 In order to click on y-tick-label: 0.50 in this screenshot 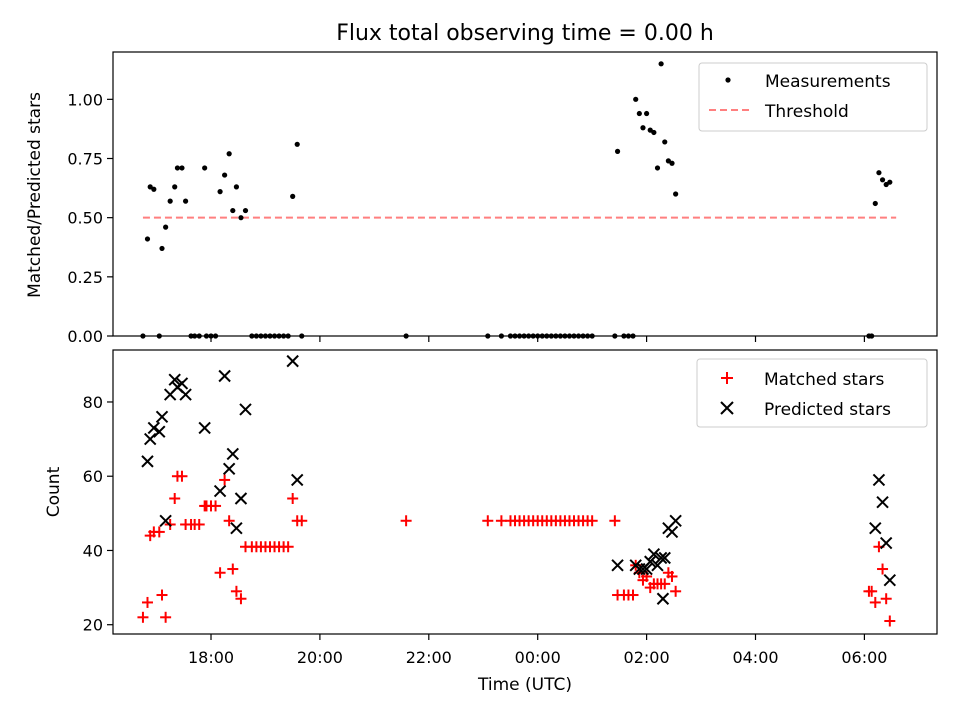, I will do `click(85, 218)`.